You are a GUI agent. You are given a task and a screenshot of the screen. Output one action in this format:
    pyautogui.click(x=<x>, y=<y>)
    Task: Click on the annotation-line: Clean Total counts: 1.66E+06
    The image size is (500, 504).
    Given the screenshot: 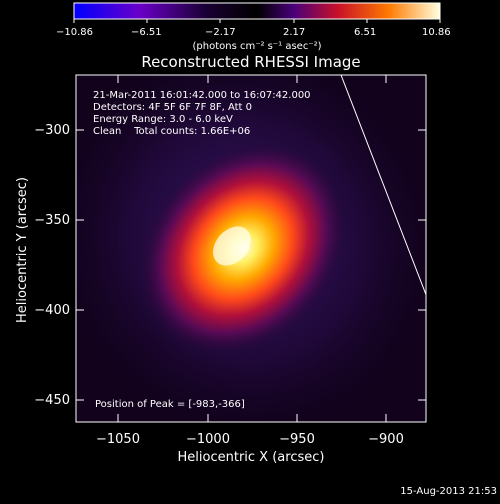 What is the action you would take?
    pyautogui.click(x=171, y=131)
    